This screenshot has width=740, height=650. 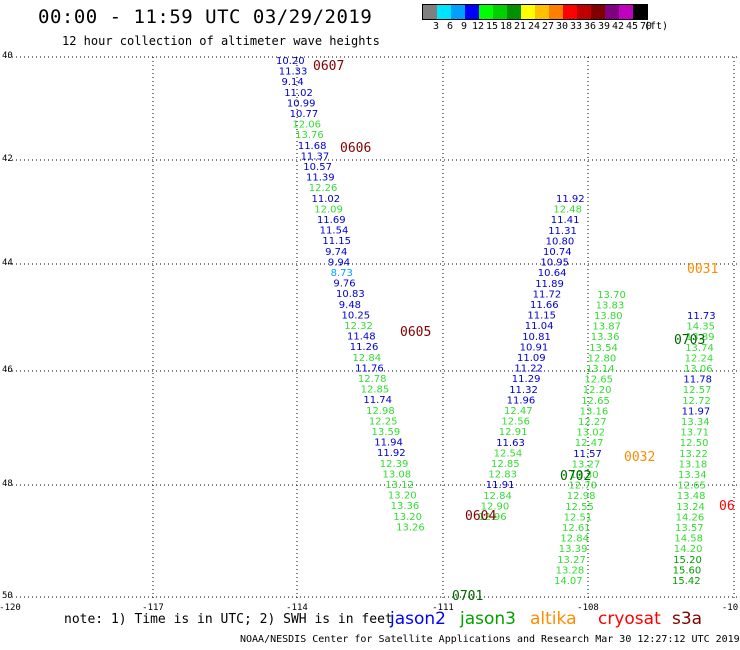 What do you see at coordinates (331, 220) in the screenshot?
I see `wave-height-value: 11.69` at bounding box center [331, 220].